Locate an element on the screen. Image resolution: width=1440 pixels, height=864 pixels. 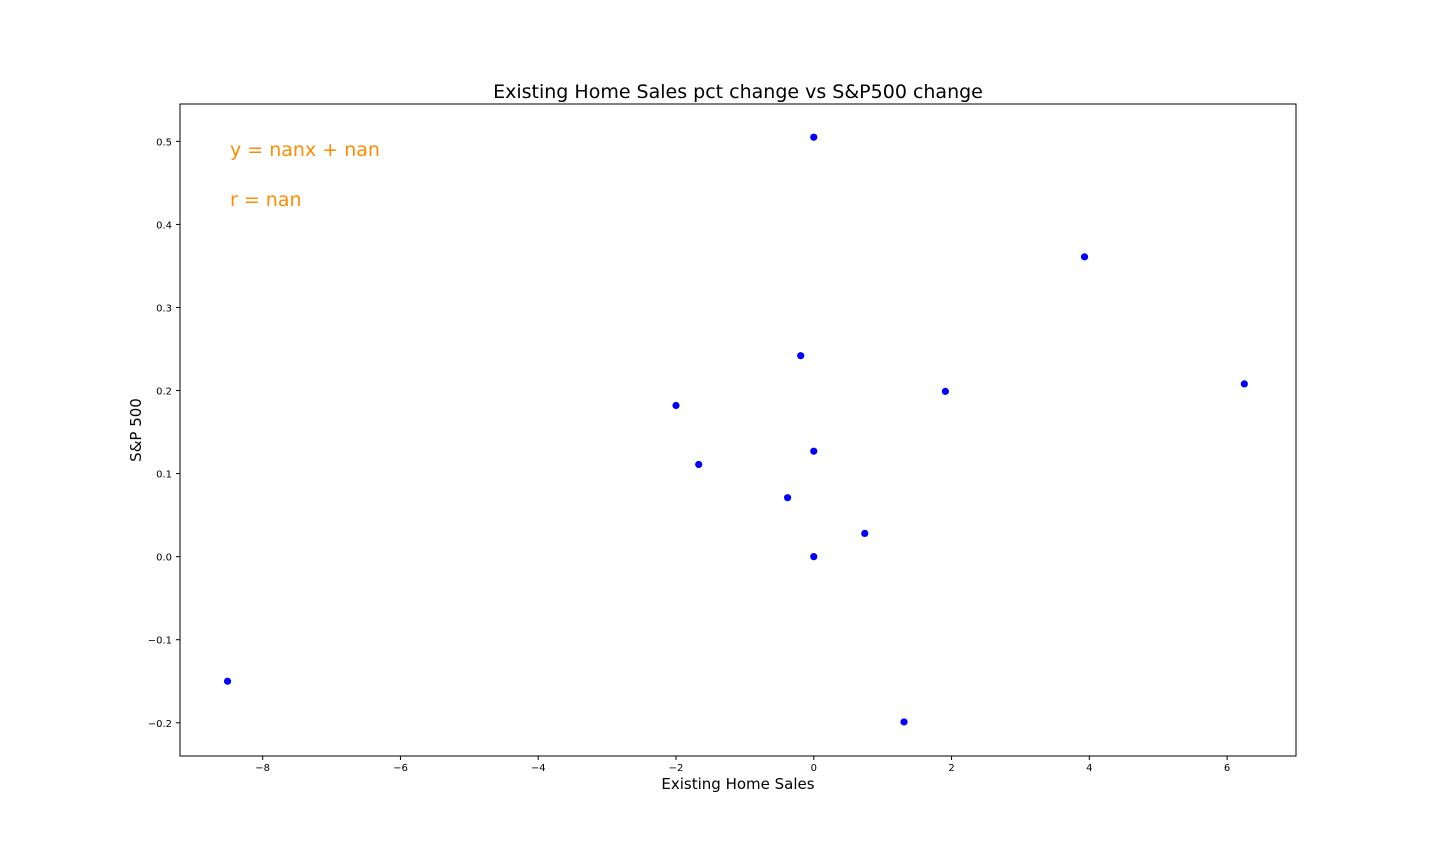
x-tick-label: −4 is located at coordinates (538, 768).